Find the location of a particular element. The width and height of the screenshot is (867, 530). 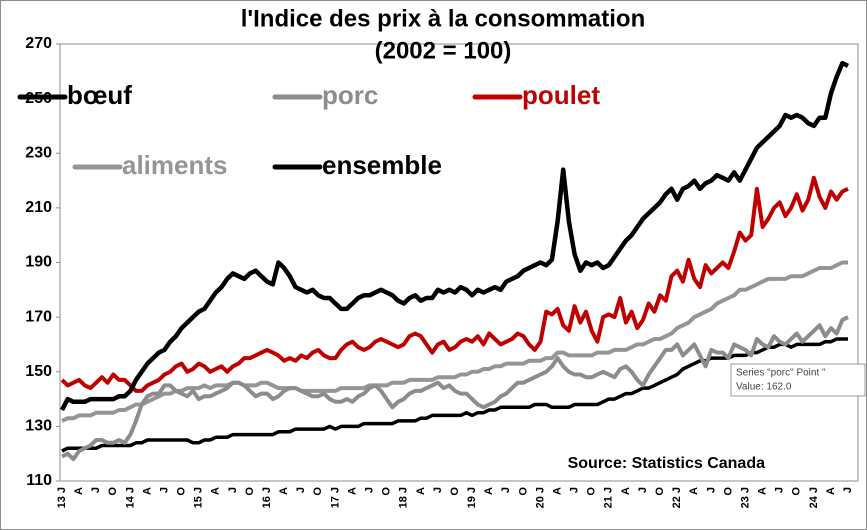

tooltip-box is located at coordinates (798, 380).